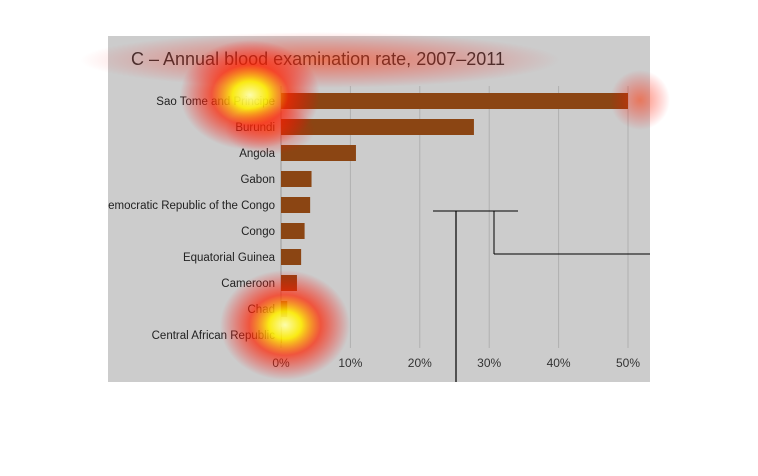 The width and height of the screenshot is (758, 476). I want to click on x-tick-label: 40%, so click(559, 363).